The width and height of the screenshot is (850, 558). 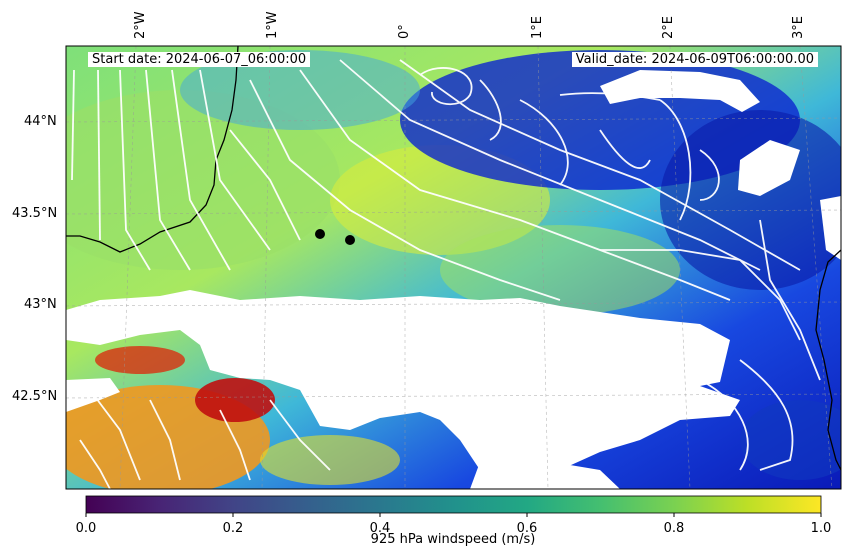 I want to click on lat-label: 44°N, so click(x=40, y=121).